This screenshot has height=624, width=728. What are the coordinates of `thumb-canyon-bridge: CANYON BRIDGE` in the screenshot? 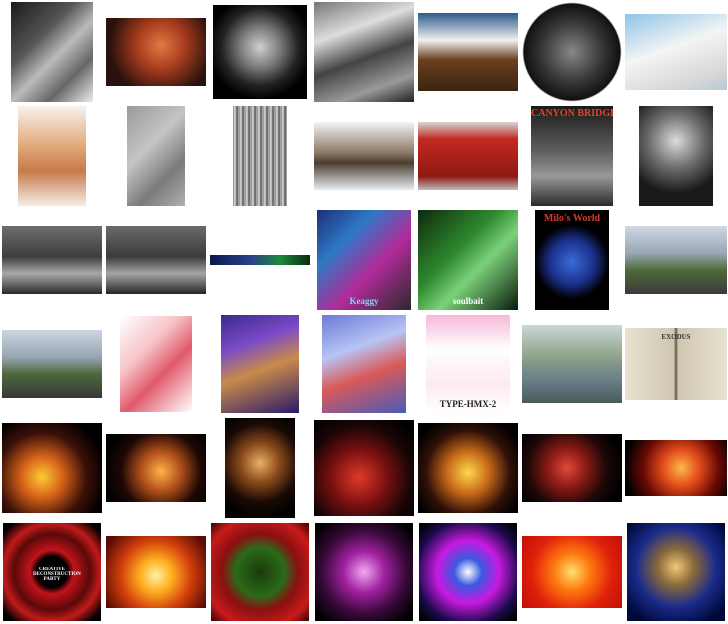 It's located at (572, 156).